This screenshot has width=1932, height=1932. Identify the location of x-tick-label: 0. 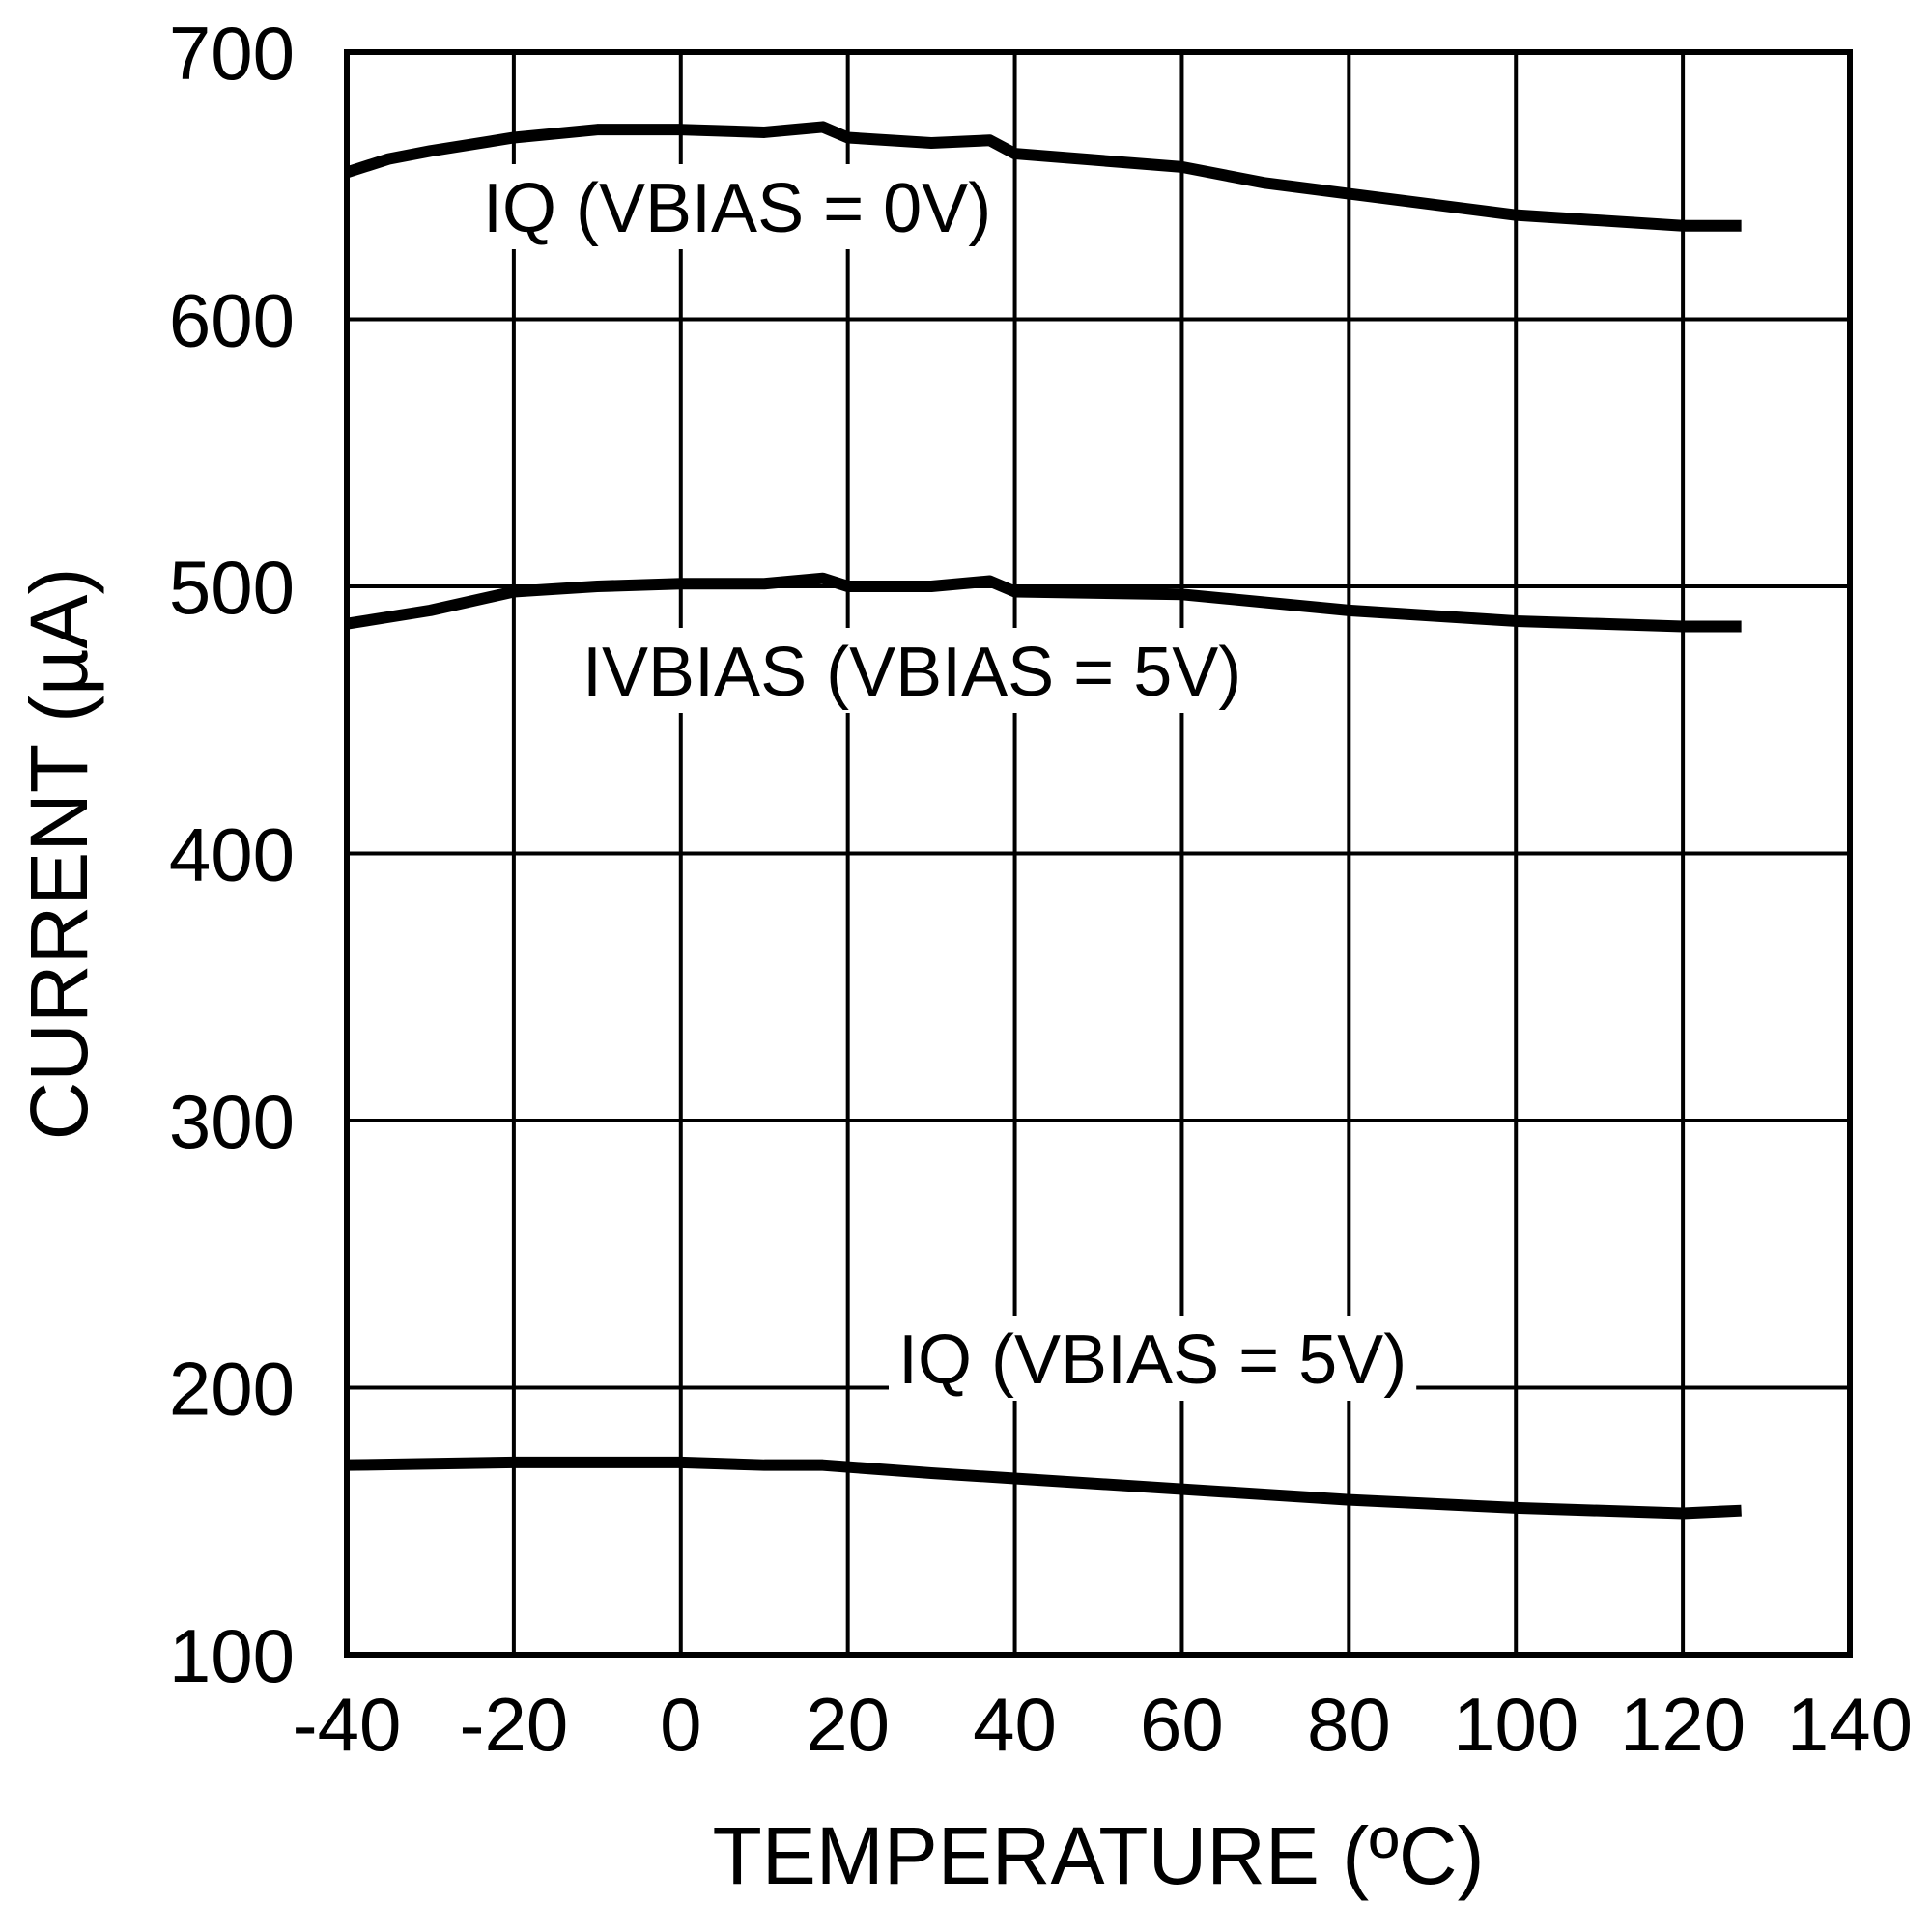
(680, 1724).